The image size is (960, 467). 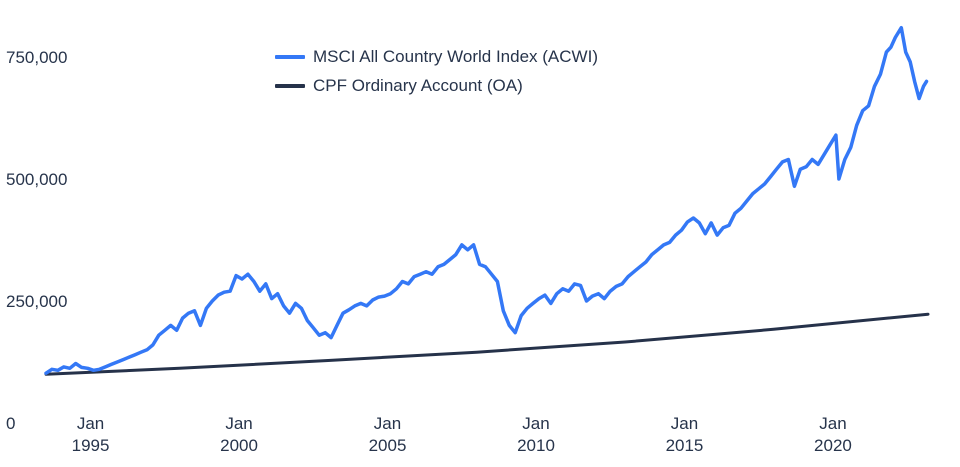 I want to click on legend-item-acwi: MSCI All Country World Index (ACWI), so click(x=436, y=56).